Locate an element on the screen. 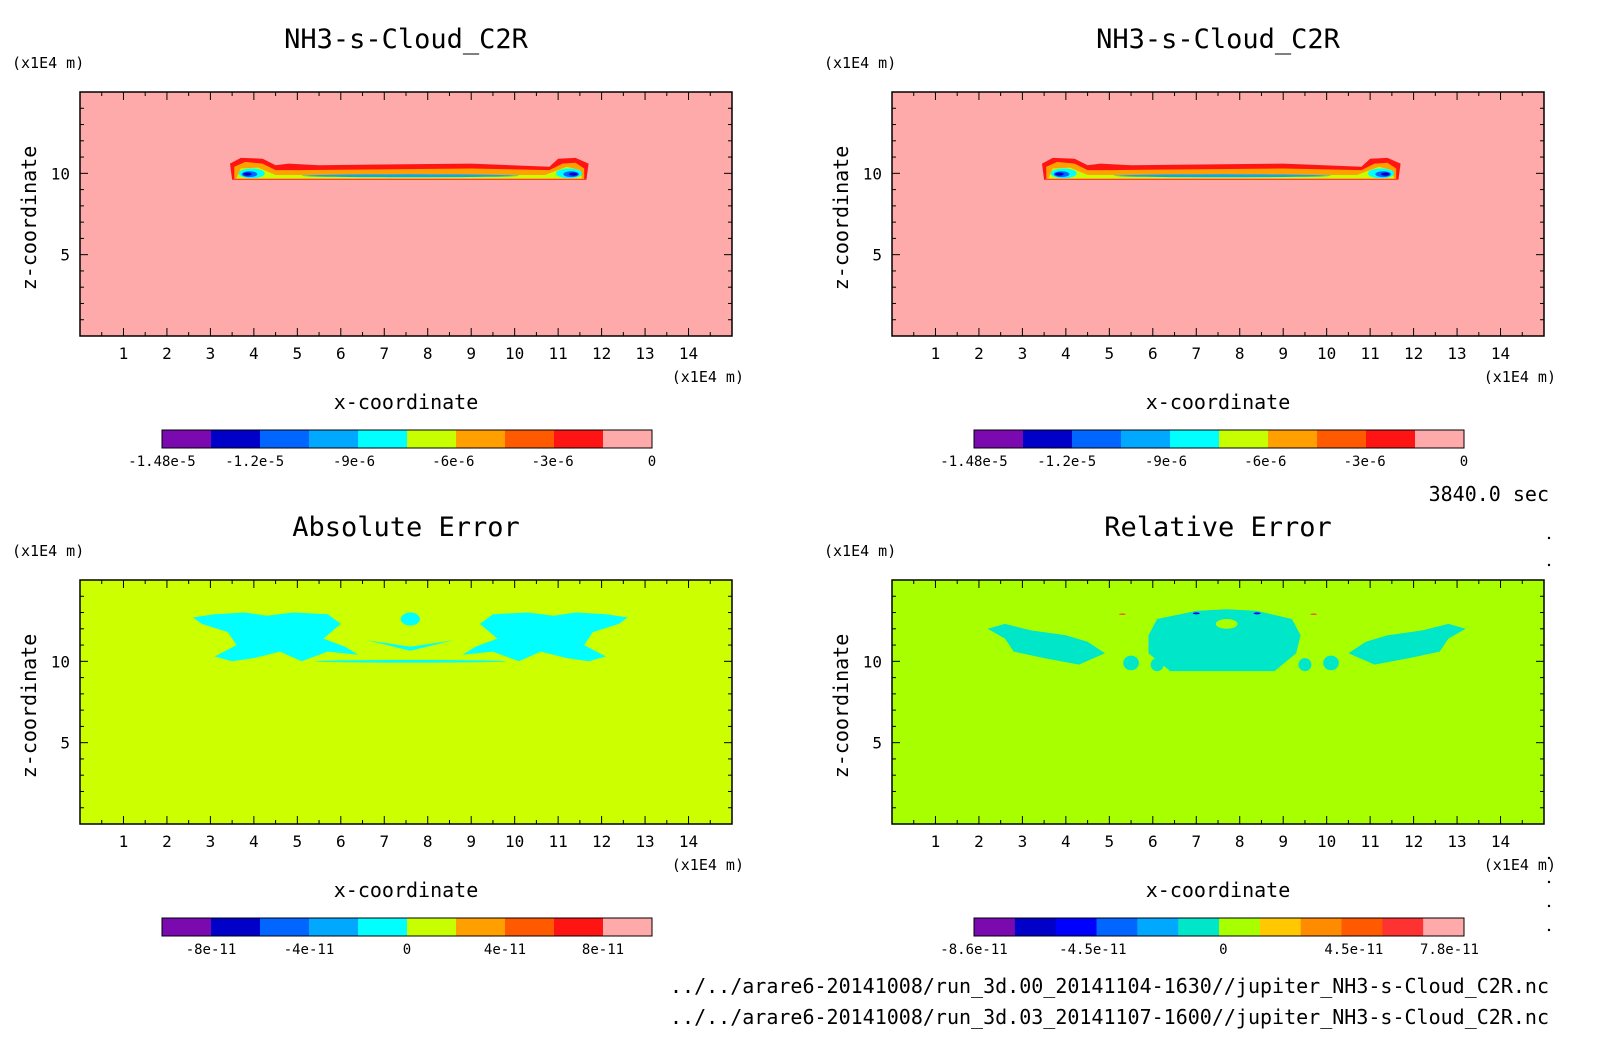 Image resolution: width=1604 pixels, height=1054 pixels. y-tick-label: 10 is located at coordinates (872, 173).